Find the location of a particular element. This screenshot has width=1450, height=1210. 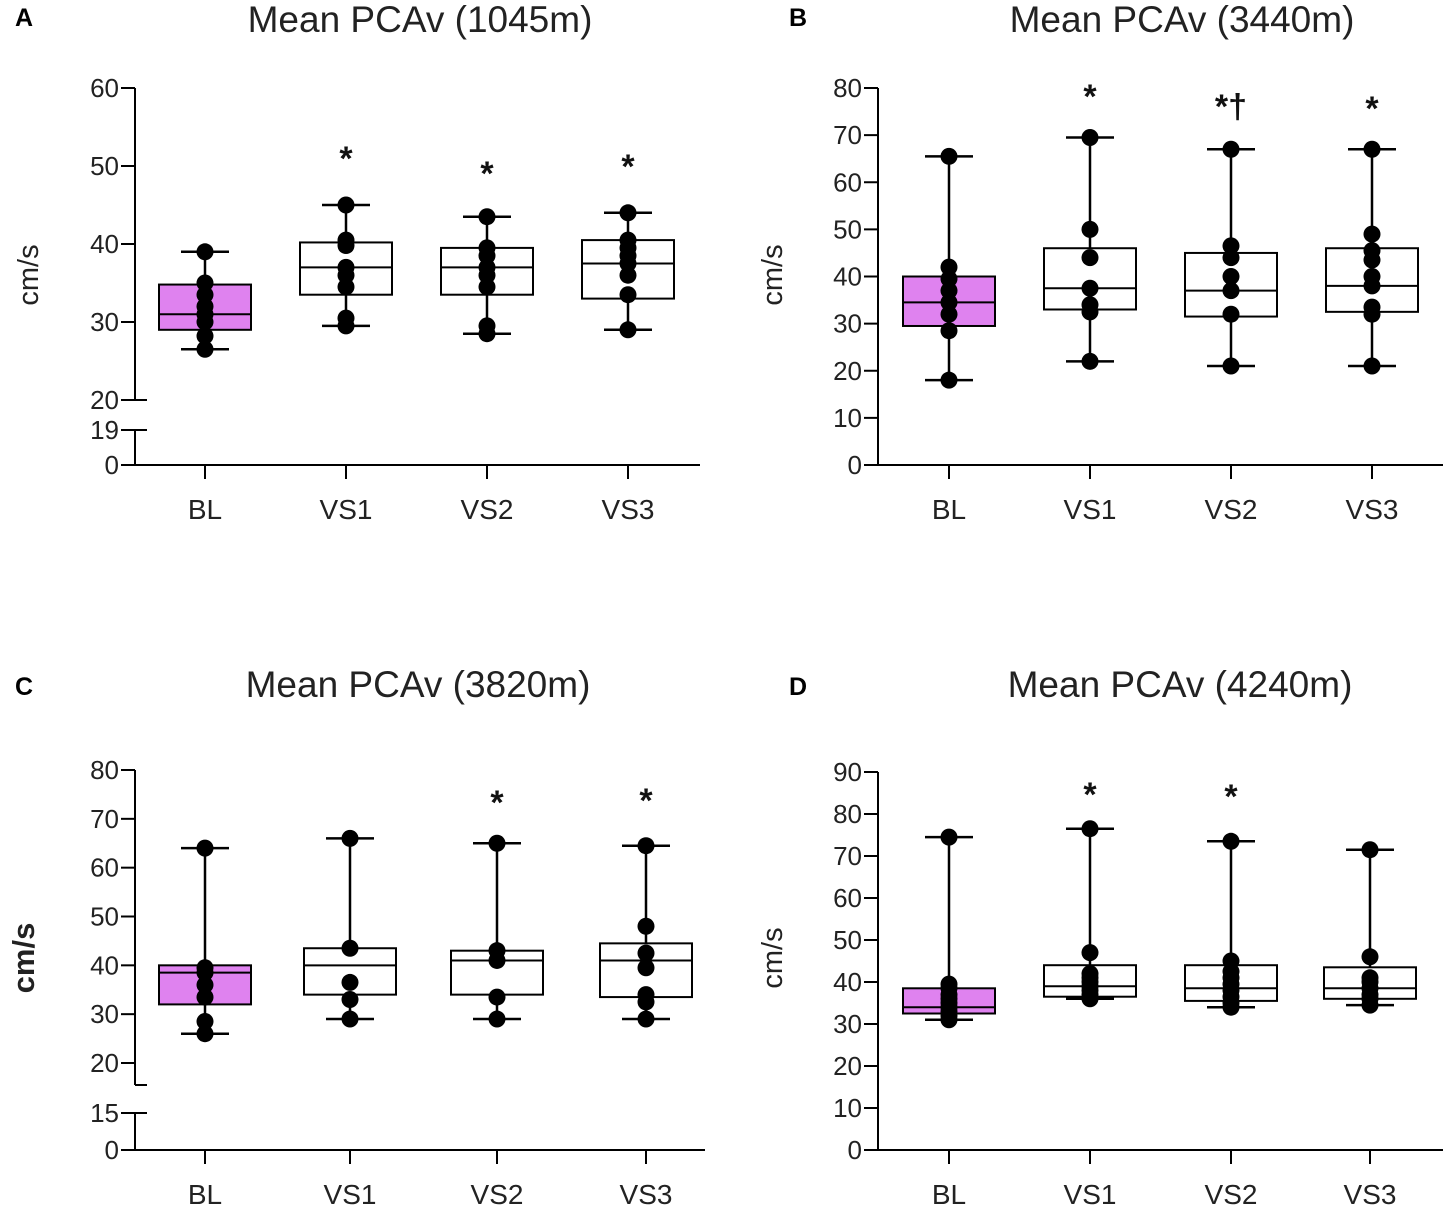

chart-title: Mean PCAv (1045m) is located at coordinates (420, 20).